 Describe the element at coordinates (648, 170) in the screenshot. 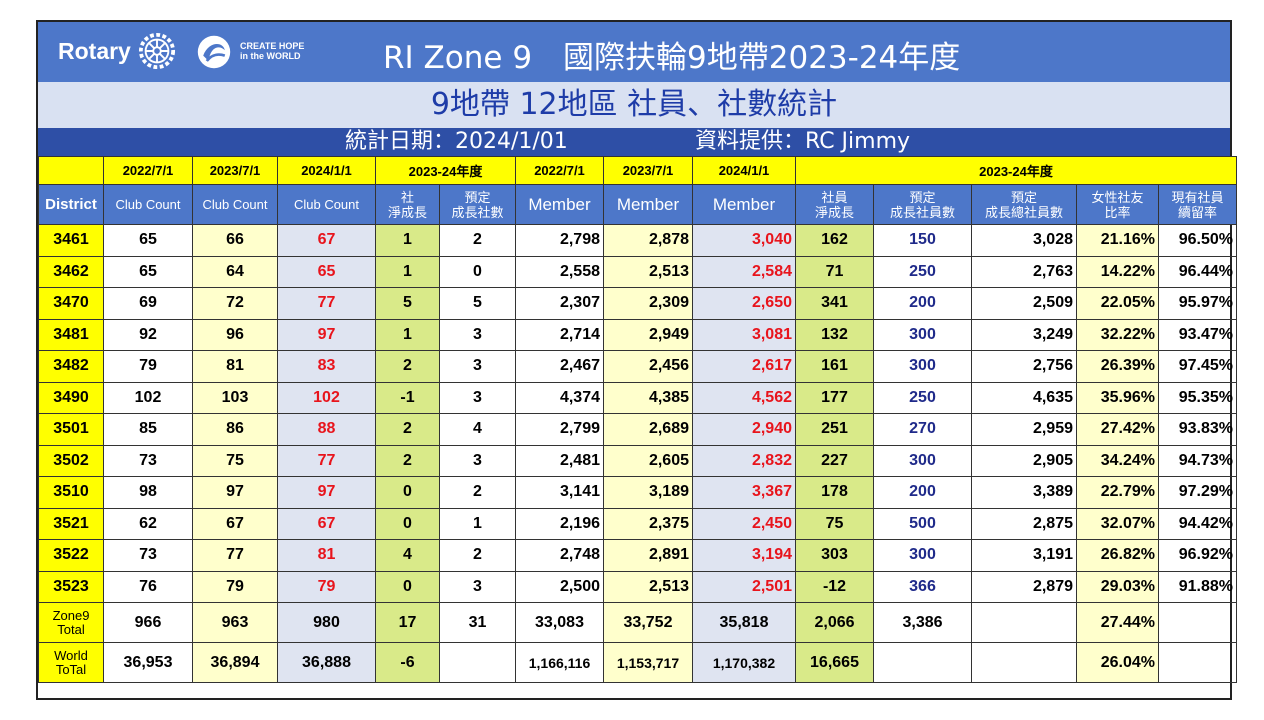

I see `header-date: 2023/7/1` at that location.